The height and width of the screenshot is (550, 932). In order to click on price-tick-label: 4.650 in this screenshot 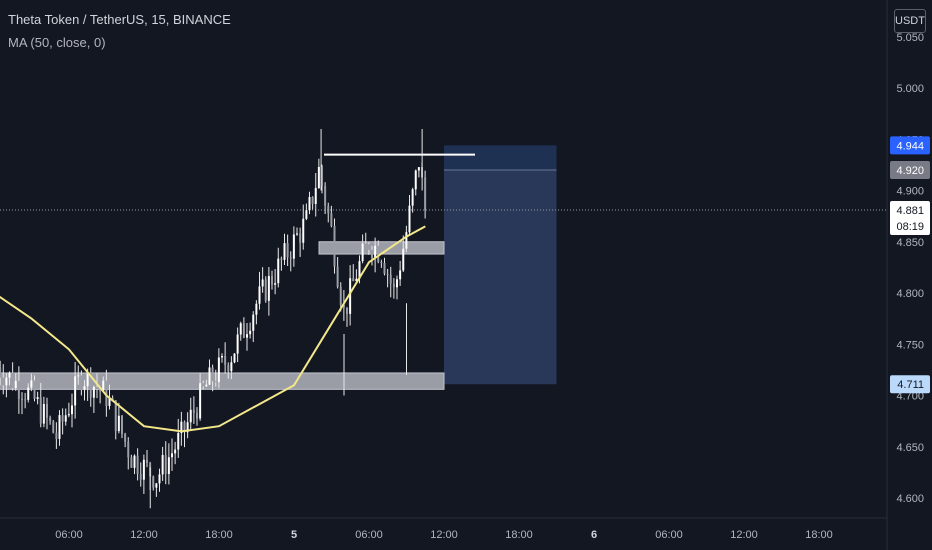, I will do `click(910, 448)`.